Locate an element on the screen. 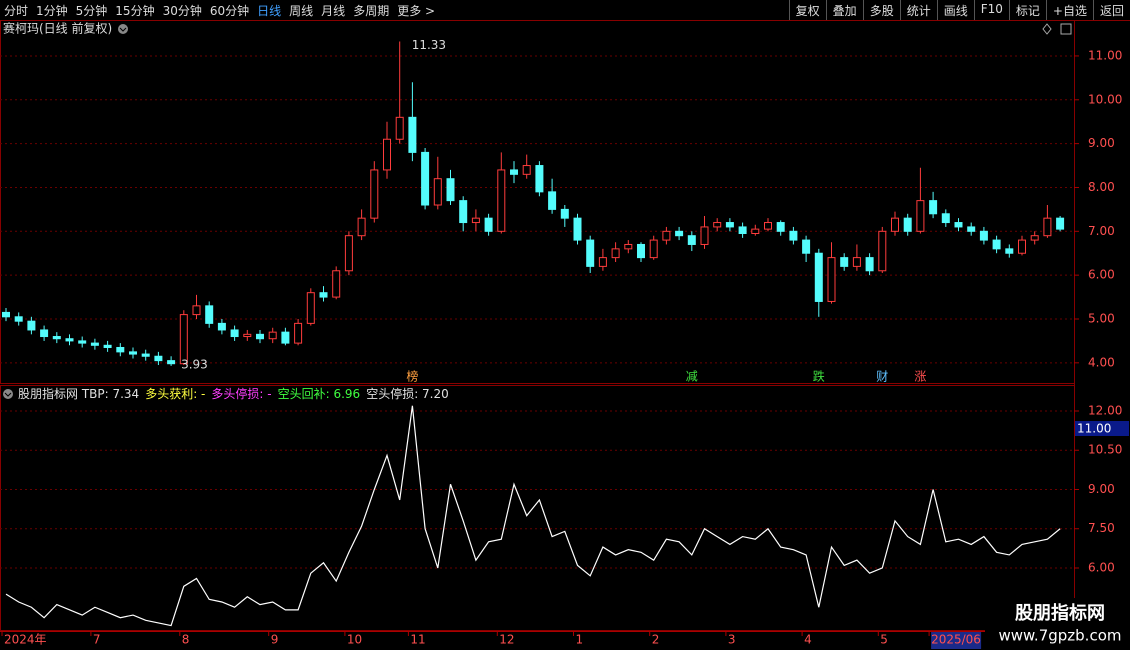  x-tick-label: 9 is located at coordinates (275, 640).